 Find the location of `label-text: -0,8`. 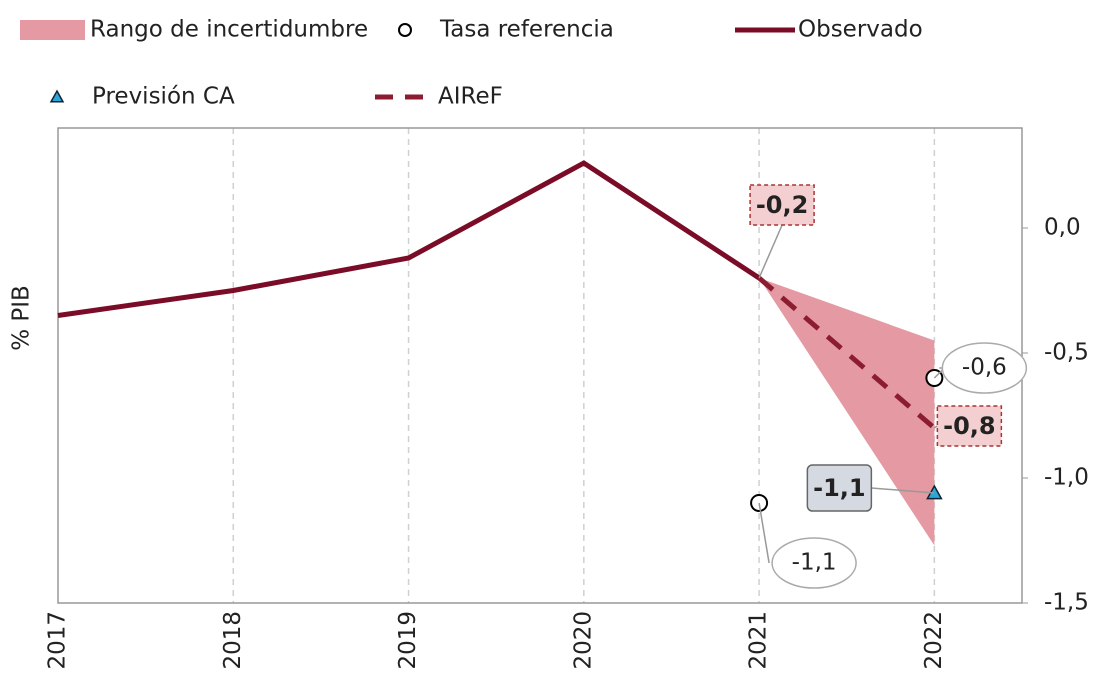

label-text: -0,8 is located at coordinates (969, 426).